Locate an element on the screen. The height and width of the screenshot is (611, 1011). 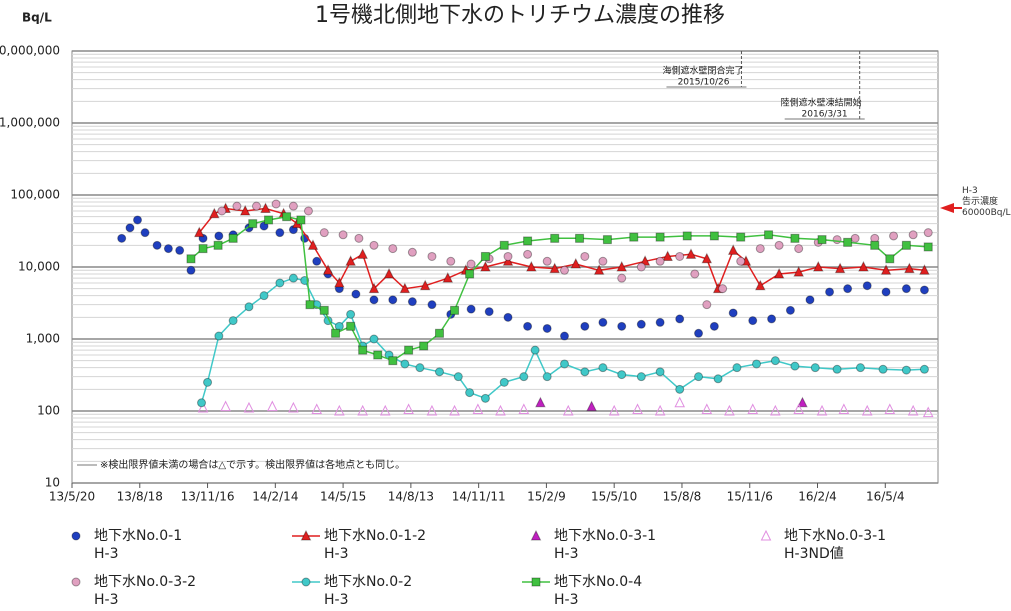
footnote: ※検出限界値未満の場合は△で示す。検出限界値は各地点とも同じ。 is located at coordinates (252, 464).